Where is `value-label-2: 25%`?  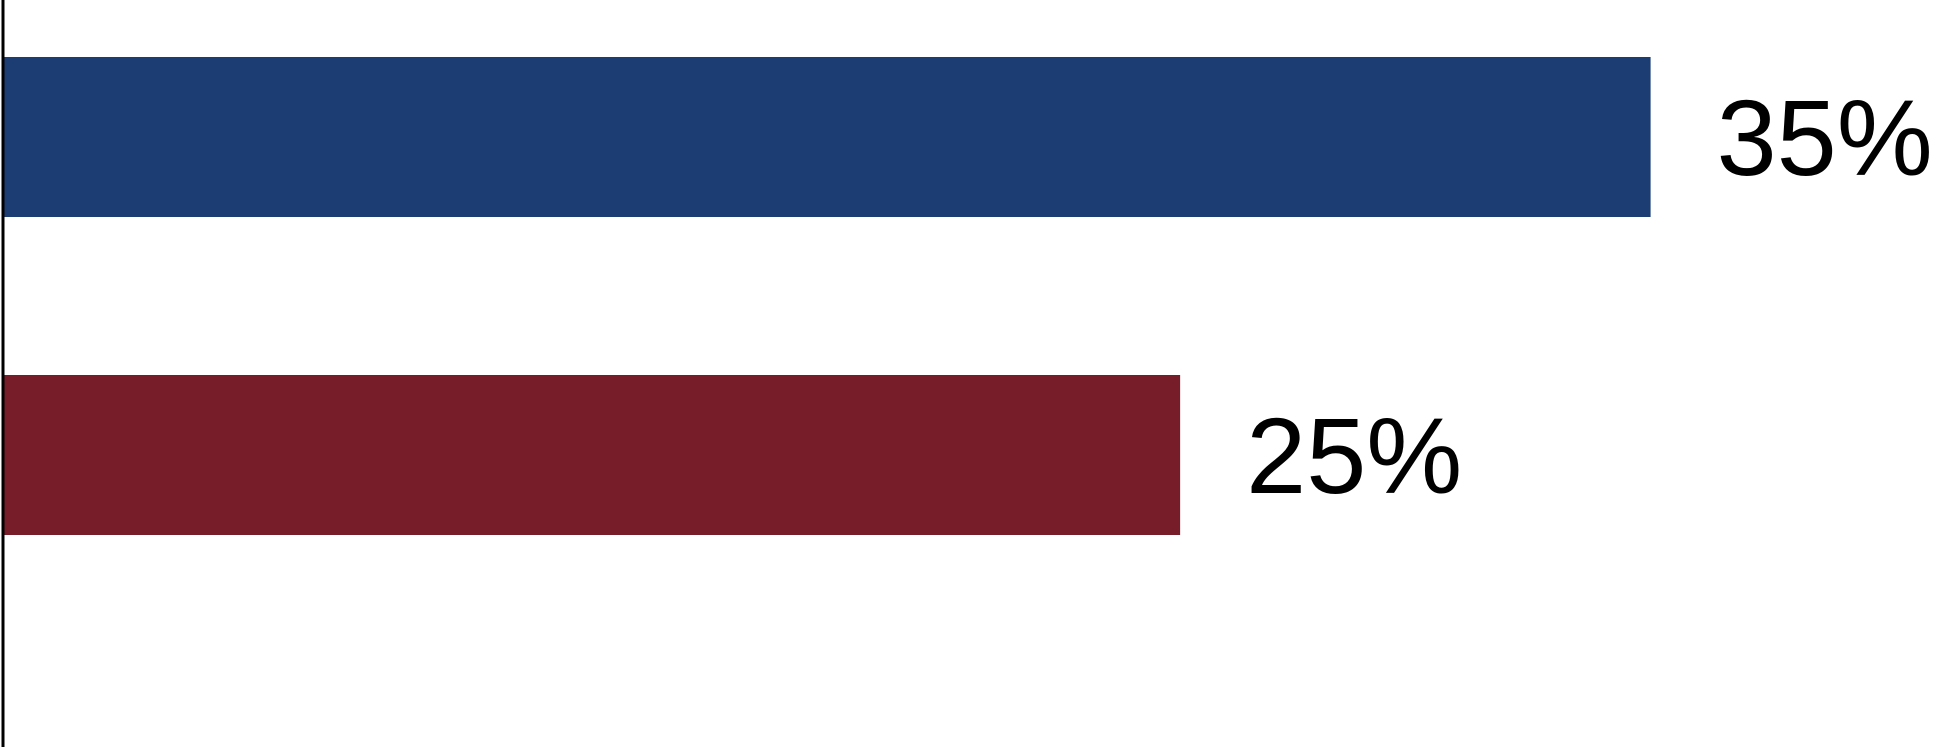 value-label-2: 25% is located at coordinates (1354, 455).